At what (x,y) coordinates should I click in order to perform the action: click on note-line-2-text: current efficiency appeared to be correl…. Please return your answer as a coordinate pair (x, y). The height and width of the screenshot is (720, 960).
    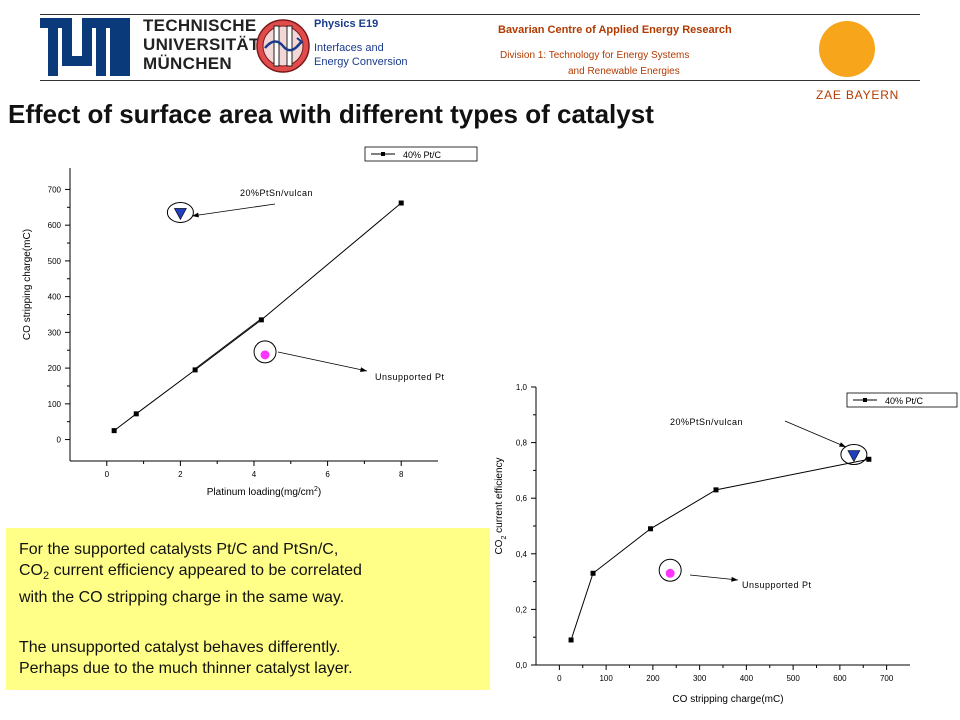
    Looking at the image, I should click on (207, 570).